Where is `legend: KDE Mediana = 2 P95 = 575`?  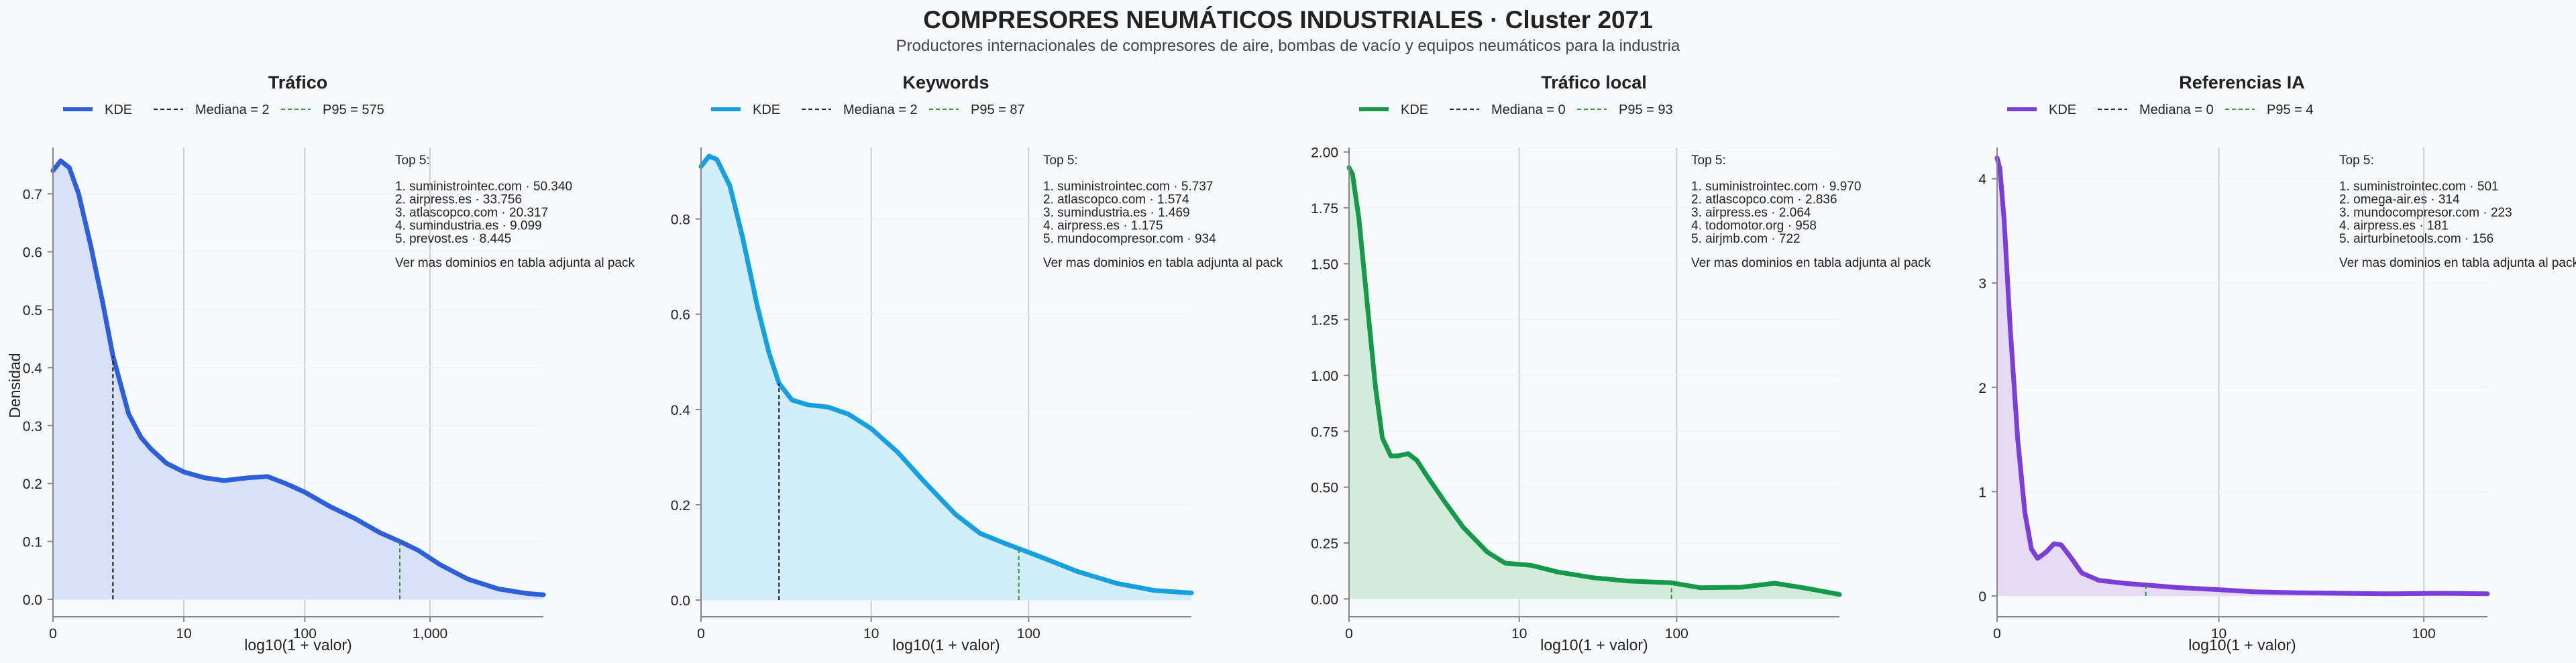
legend: KDE Mediana = 2 P95 = 575 is located at coordinates (223, 110).